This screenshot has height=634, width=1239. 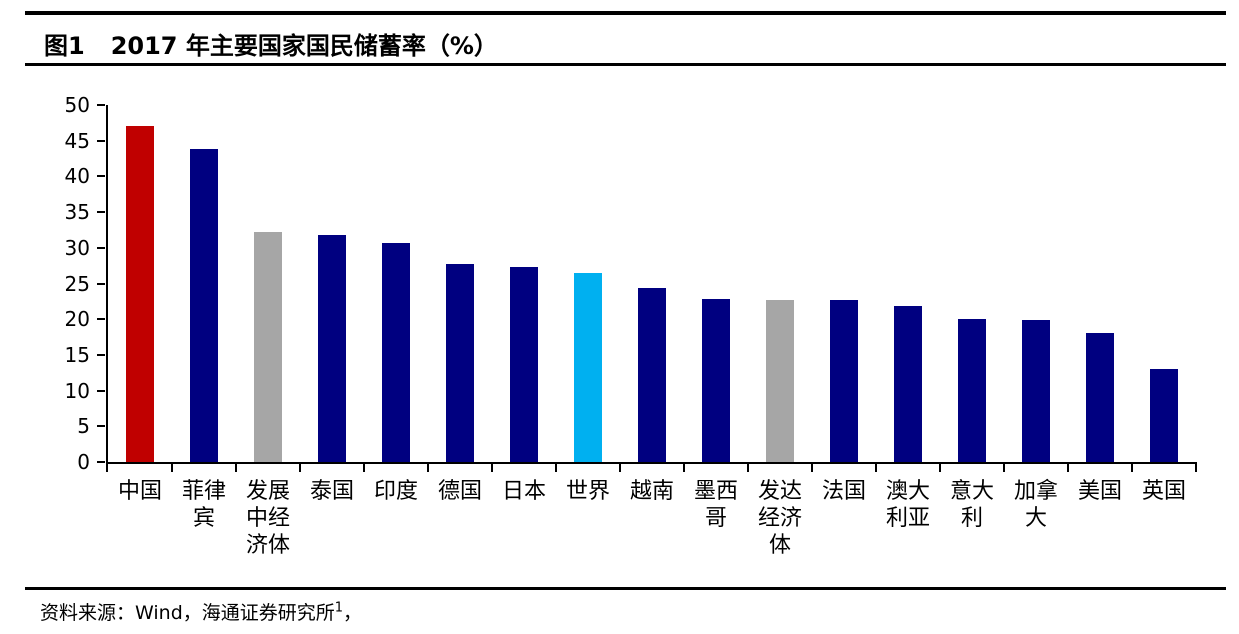 I want to click on bar-group: 中国, so click(x=139, y=304).